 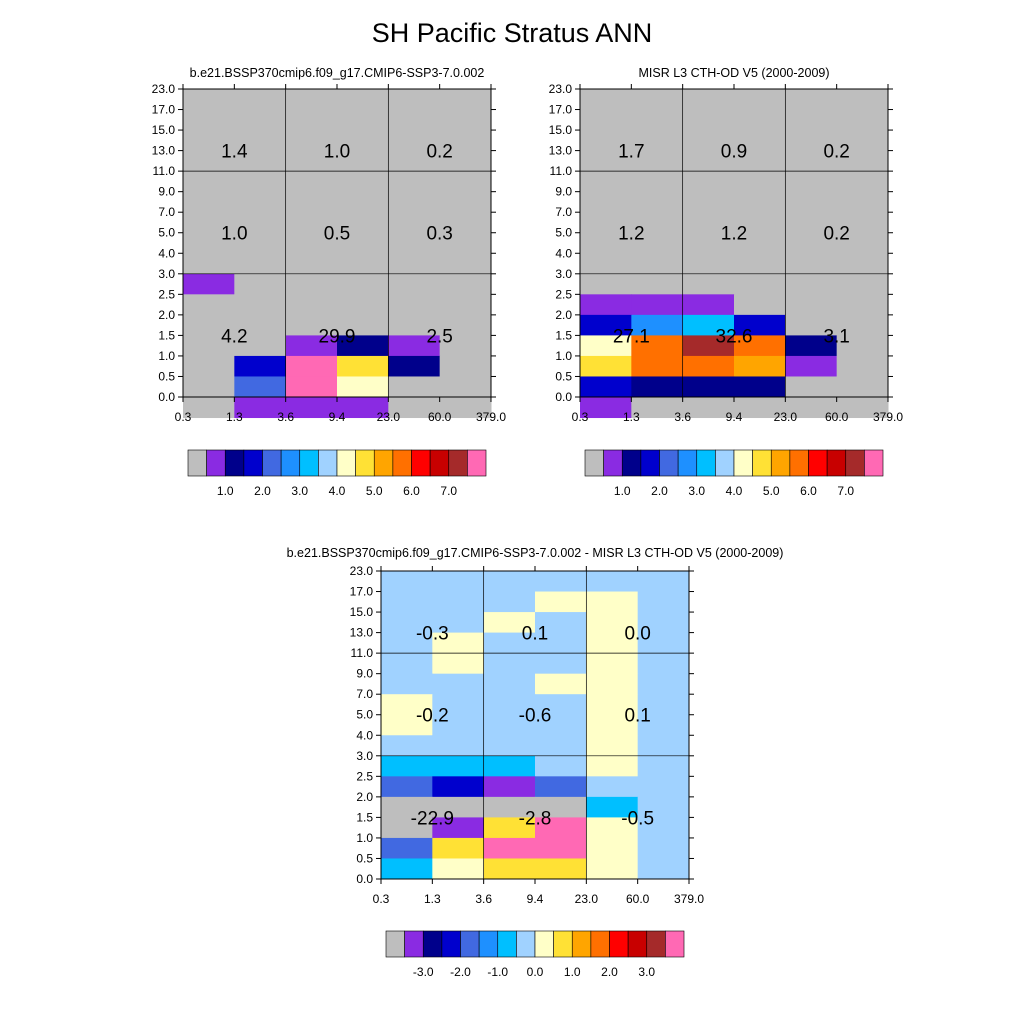 What do you see at coordinates (166, 335) in the screenshot?
I see `y-tick-label: 1.5` at bounding box center [166, 335].